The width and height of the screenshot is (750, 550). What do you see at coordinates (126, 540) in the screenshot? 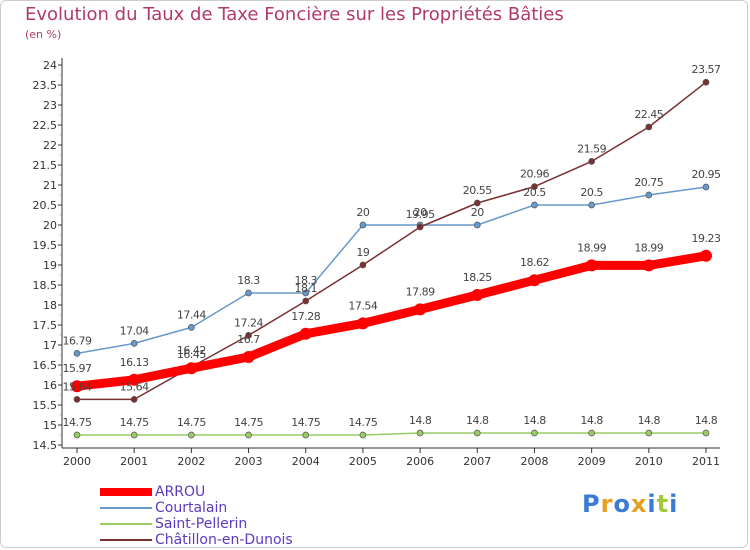
I see `legend-swatch-chatillon-en-dunois` at bounding box center [126, 540].